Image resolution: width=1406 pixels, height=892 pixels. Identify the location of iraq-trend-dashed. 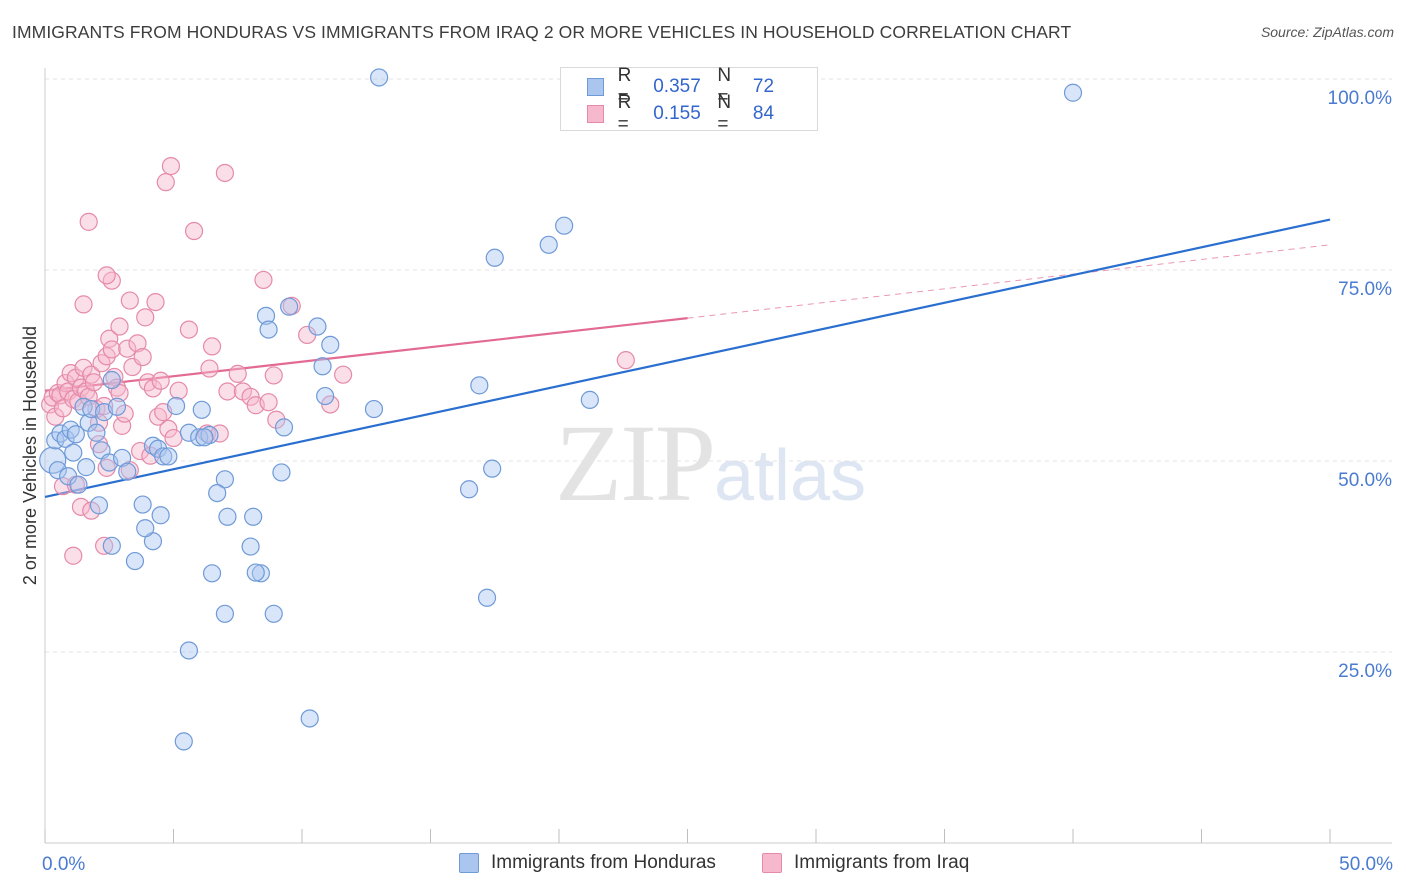
(1009, 281).